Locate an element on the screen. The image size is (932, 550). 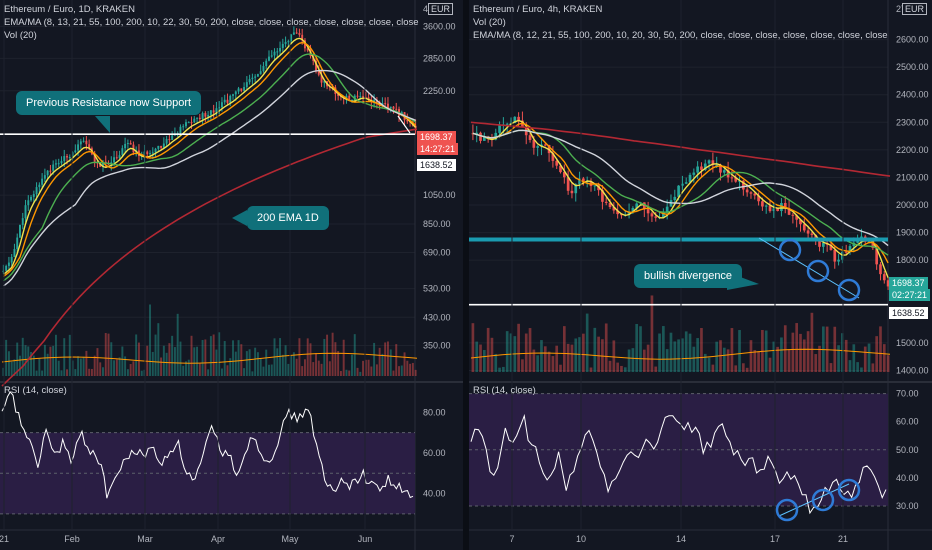
price-axis-label: 690.00 is located at coordinates (437, 253).